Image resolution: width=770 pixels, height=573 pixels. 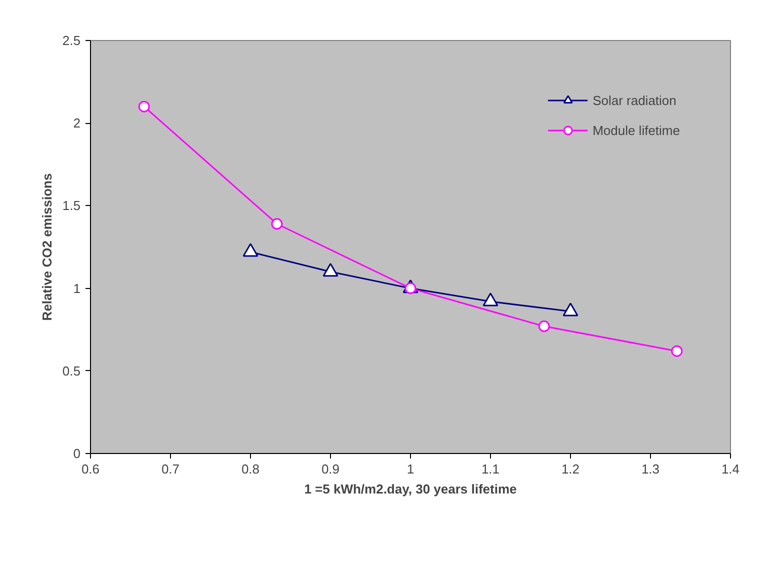 What do you see at coordinates (634, 100) in the screenshot?
I see `legend-label: Solar radiation` at bounding box center [634, 100].